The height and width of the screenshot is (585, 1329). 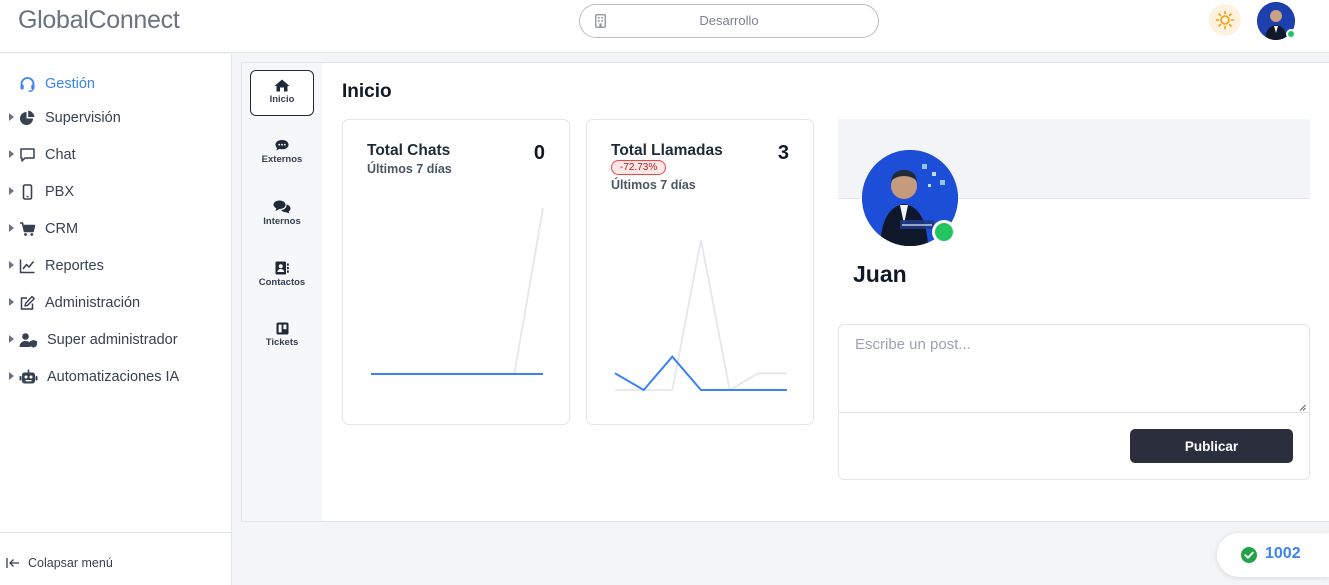 What do you see at coordinates (60, 155) in the screenshot?
I see `sidebar-item-label: Chat` at bounding box center [60, 155].